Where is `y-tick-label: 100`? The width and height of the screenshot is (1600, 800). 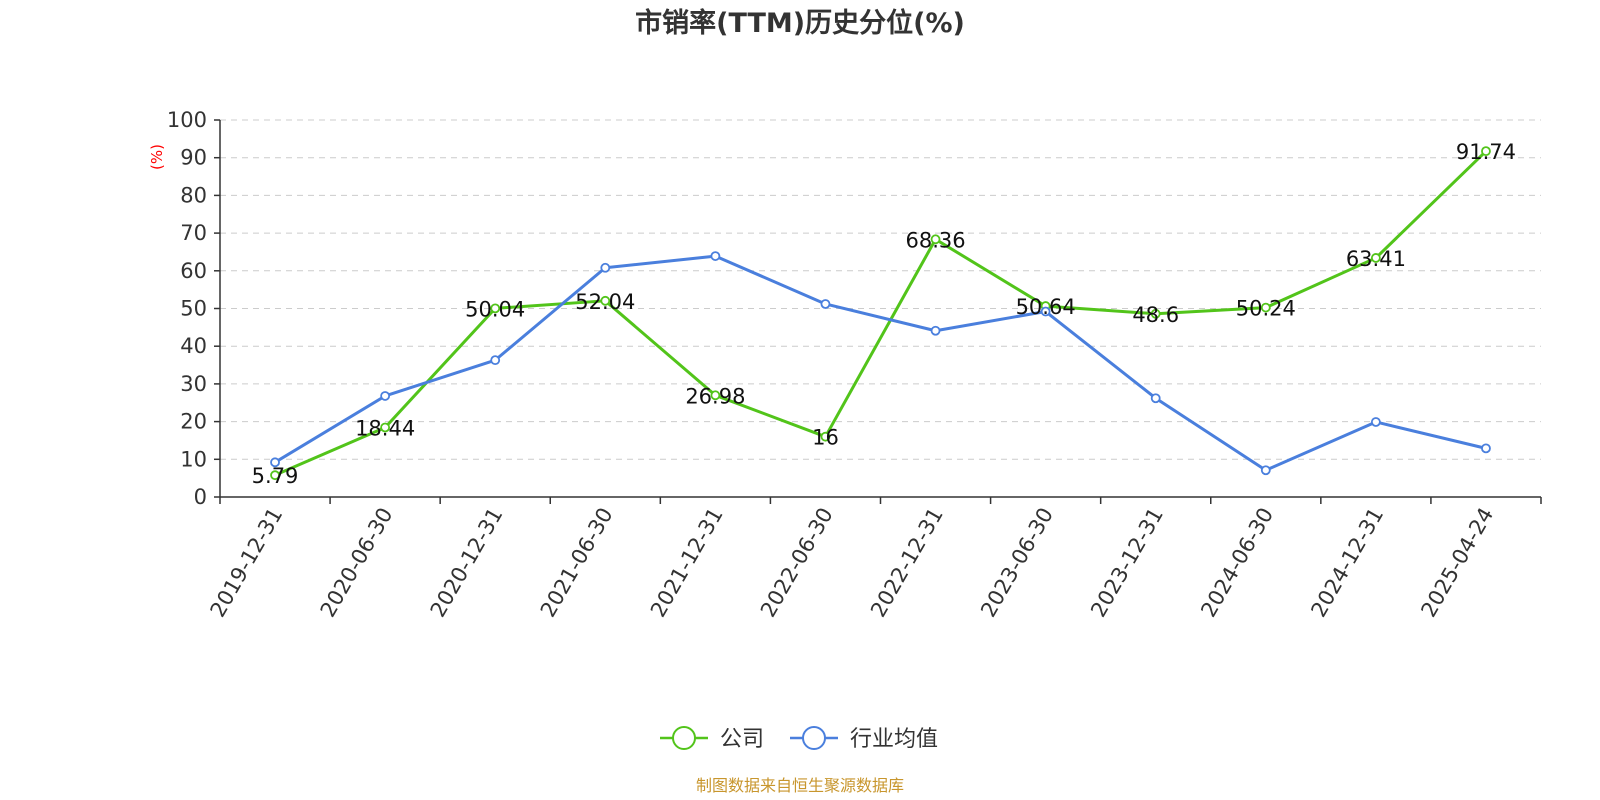
y-tick-label: 100 is located at coordinates (187, 120).